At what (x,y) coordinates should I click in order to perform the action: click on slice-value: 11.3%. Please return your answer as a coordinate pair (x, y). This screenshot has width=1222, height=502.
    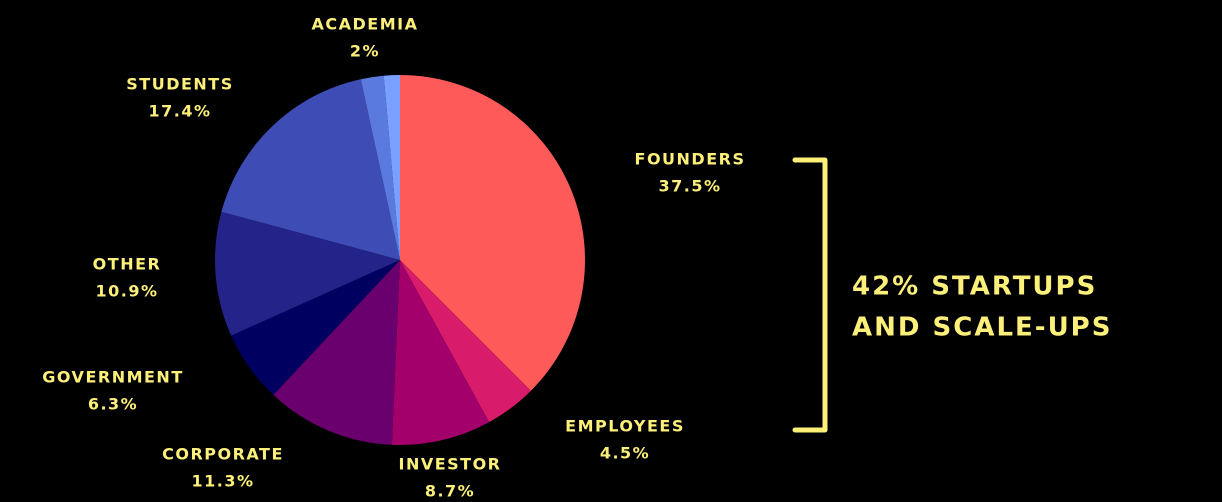
    Looking at the image, I should click on (222, 481).